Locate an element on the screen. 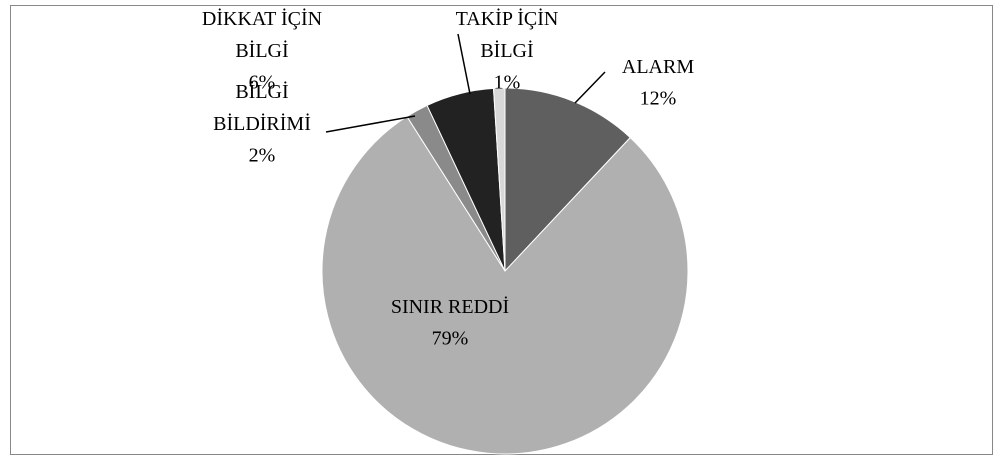 Image resolution: width=1003 pixels, height=459 pixels. slice-label: TAKİP İÇİN BİLGİ is located at coordinates (507, 34).